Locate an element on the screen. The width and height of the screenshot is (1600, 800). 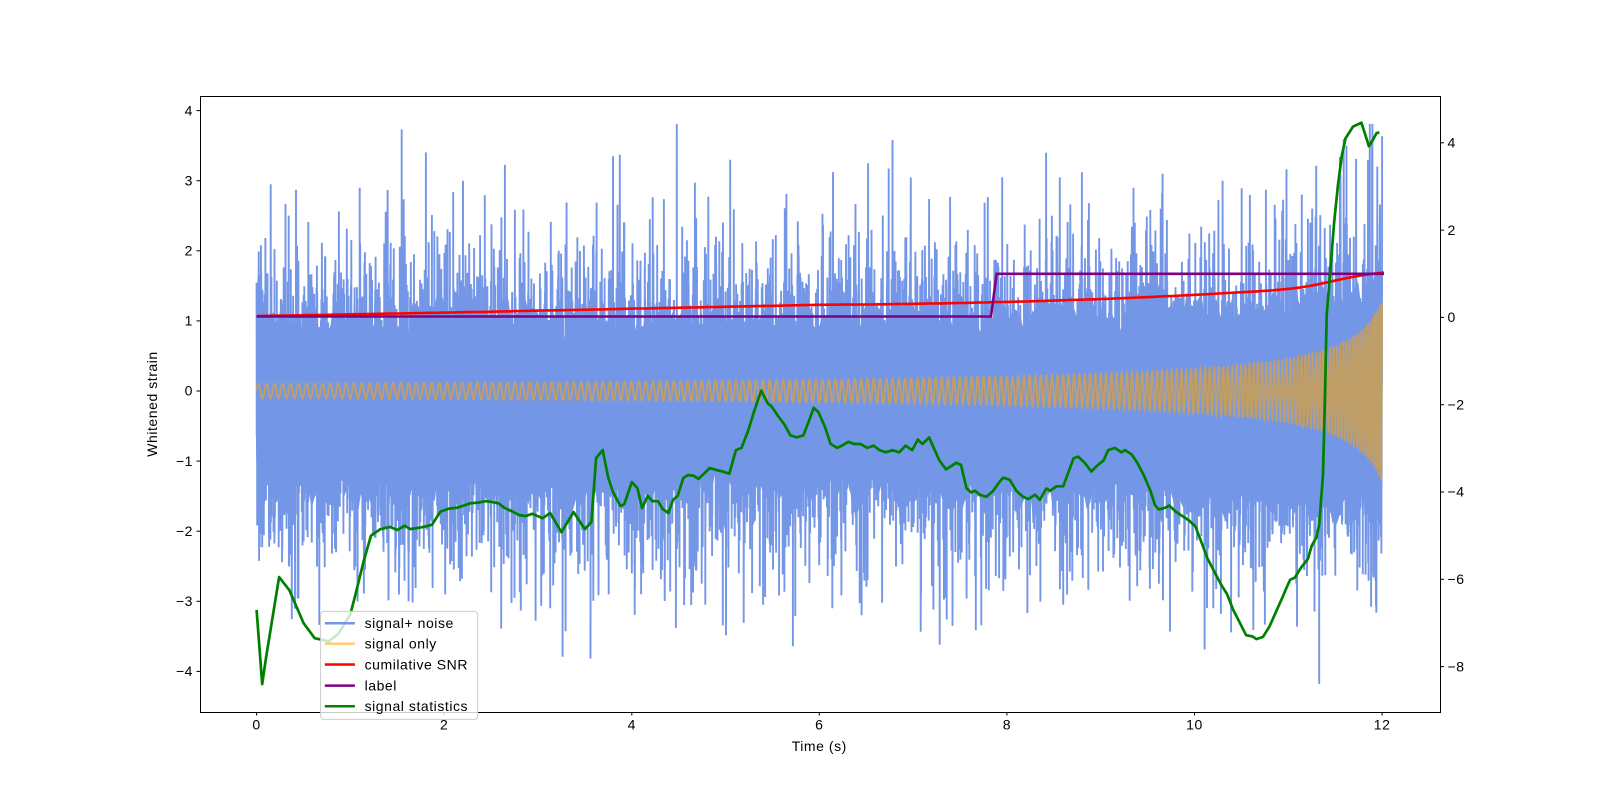
svg-text: 12 is located at coordinates (1382, 725).